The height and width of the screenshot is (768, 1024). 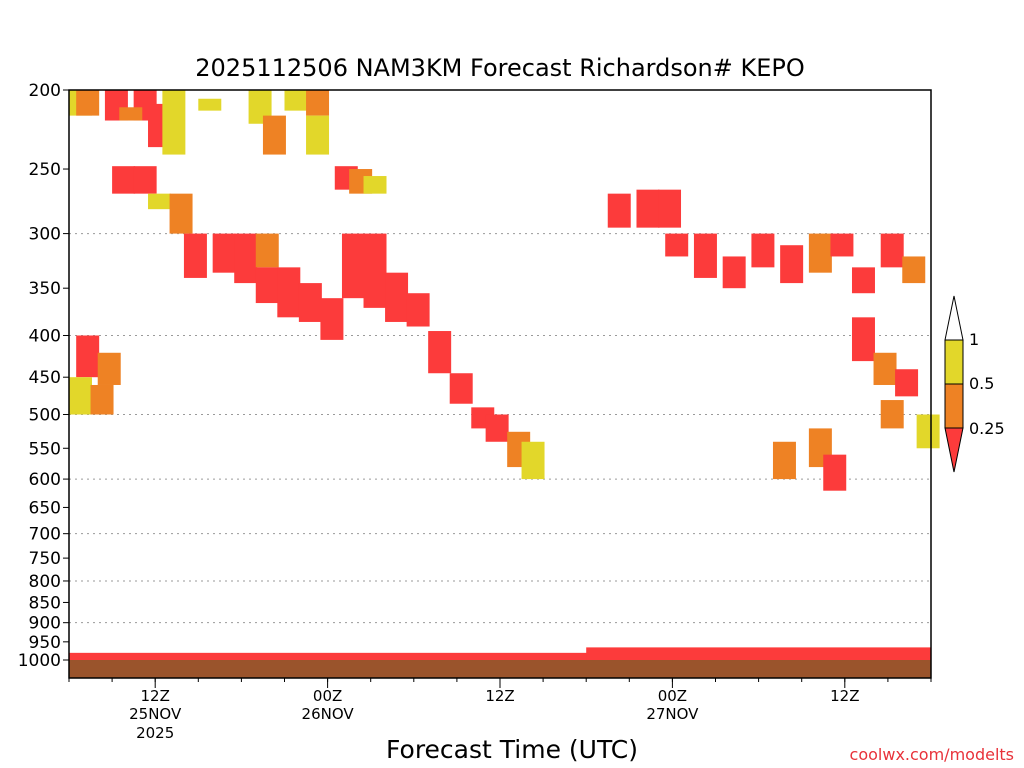 I want to click on surface-layer, so click(x=500, y=662).